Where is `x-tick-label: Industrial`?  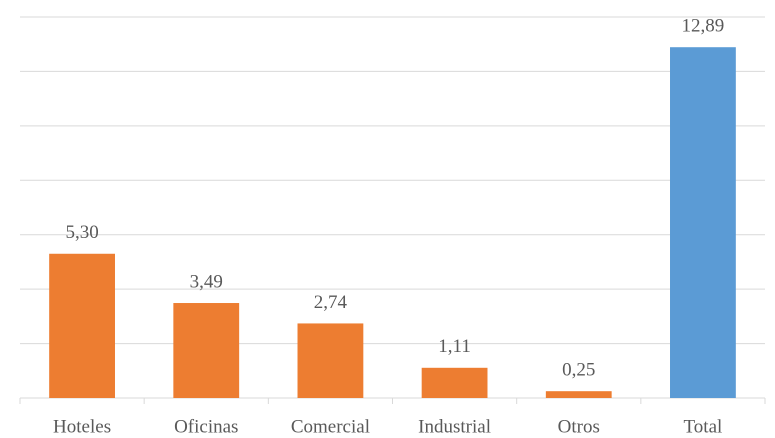
x-tick-label: Industrial is located at coordinates (454, 426).